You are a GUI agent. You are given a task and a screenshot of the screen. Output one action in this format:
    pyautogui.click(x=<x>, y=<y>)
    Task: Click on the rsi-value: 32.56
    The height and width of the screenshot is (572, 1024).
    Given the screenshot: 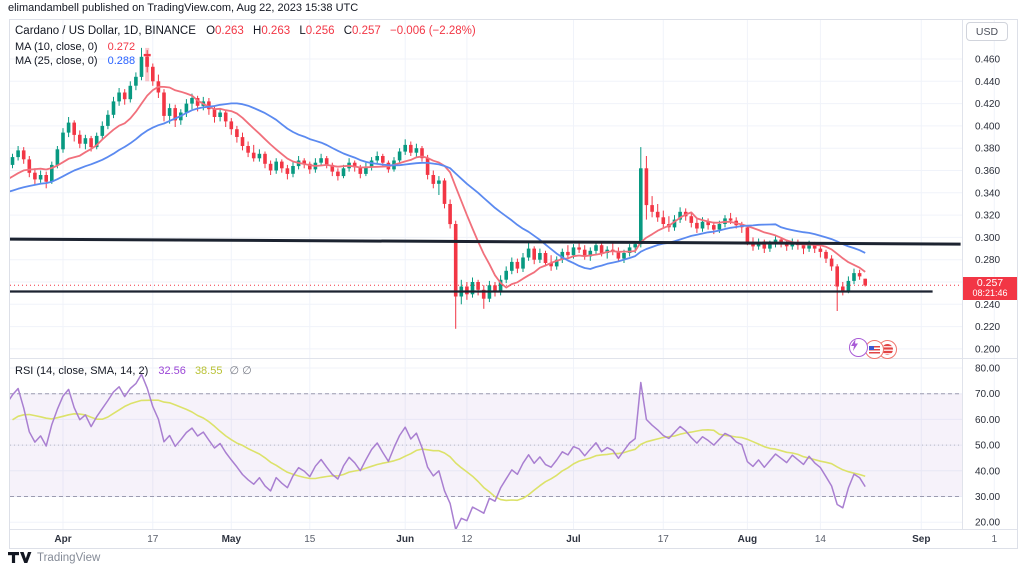 What is the action you would take?
    pyautogui.click(x=172, y=371)
    